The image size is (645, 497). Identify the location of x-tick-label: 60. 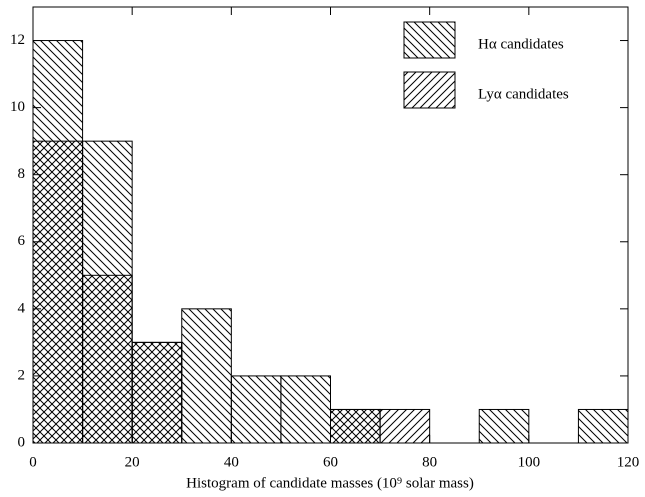
(330, 462).